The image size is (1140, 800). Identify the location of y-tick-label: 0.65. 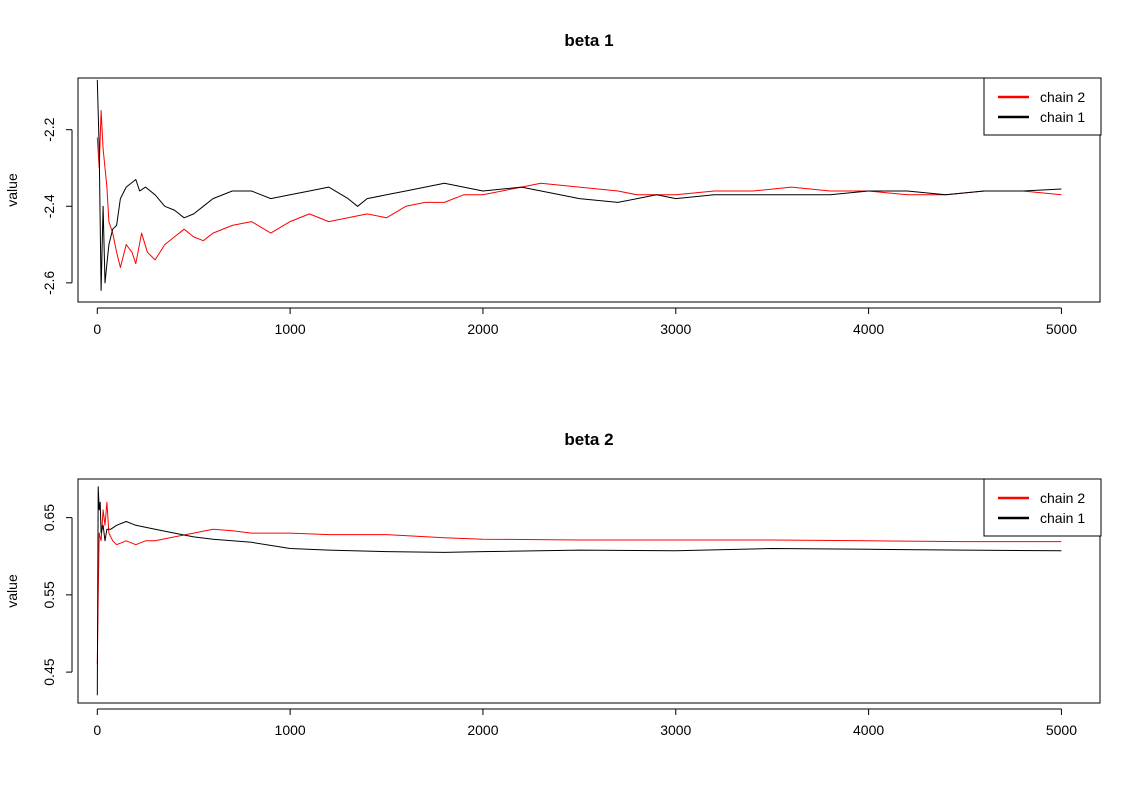
(49, 517).